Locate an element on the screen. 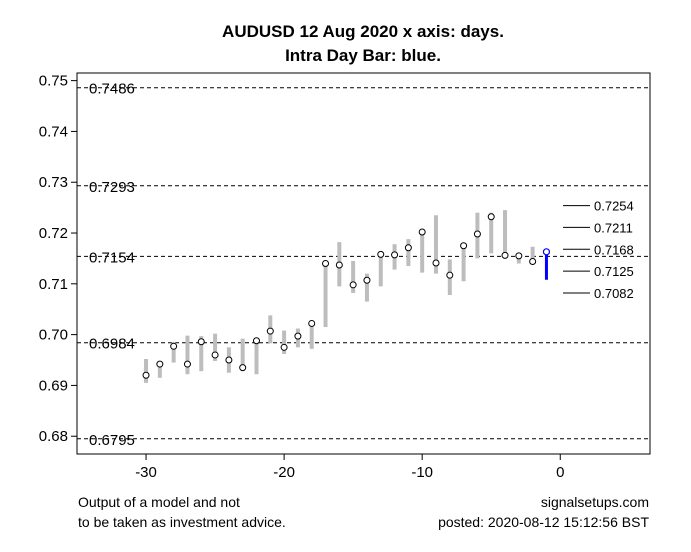 This screenshot has height=552, width=691. projection-level-label: 0.7082 is located at coordinates (614, 293).